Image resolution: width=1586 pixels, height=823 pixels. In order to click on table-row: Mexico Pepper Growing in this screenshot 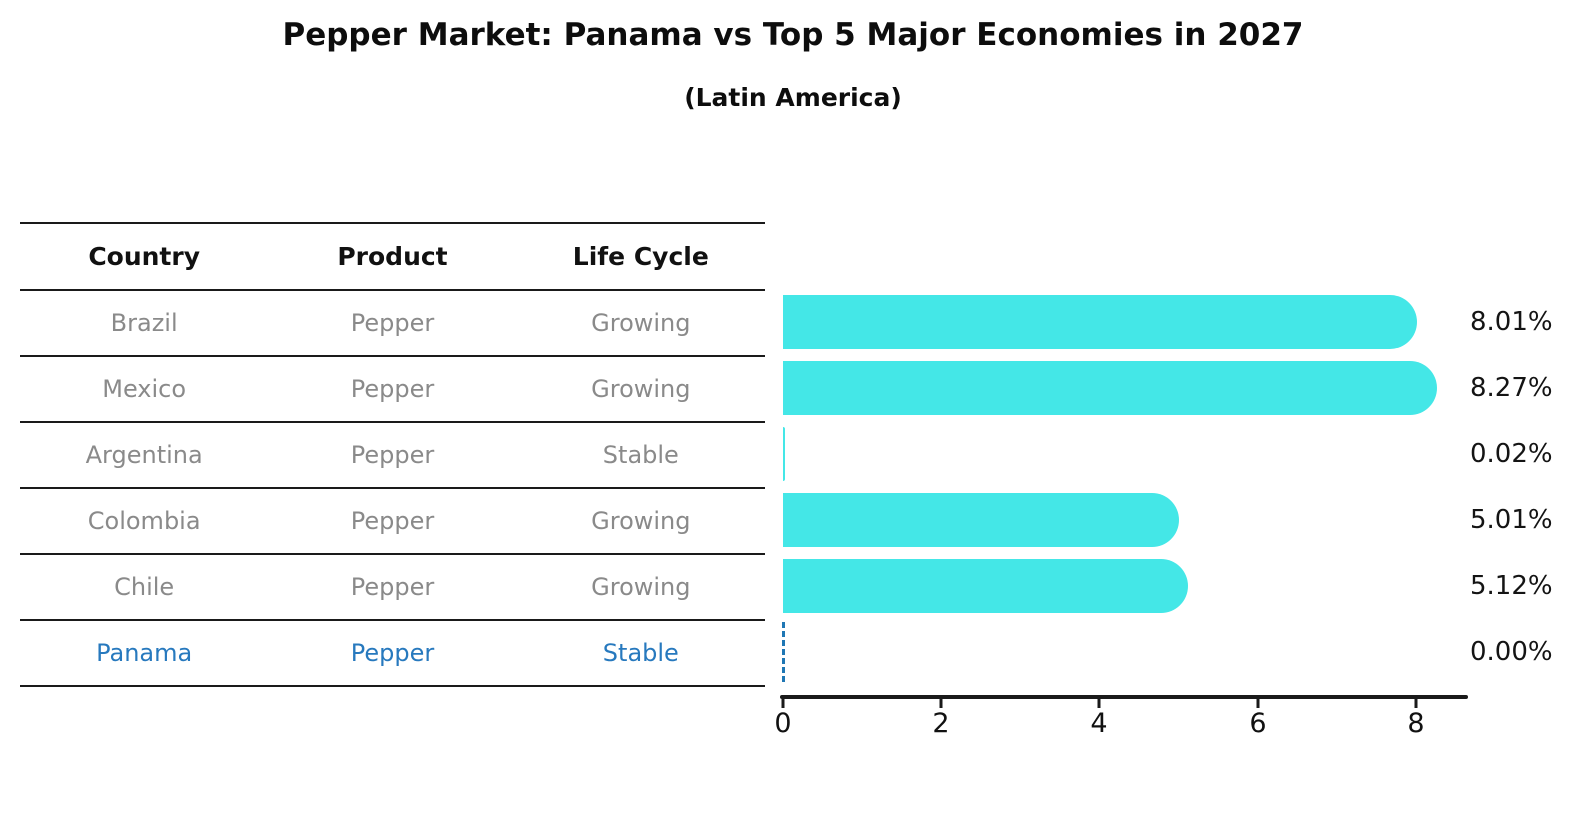, I will do `click(392, 390)`.